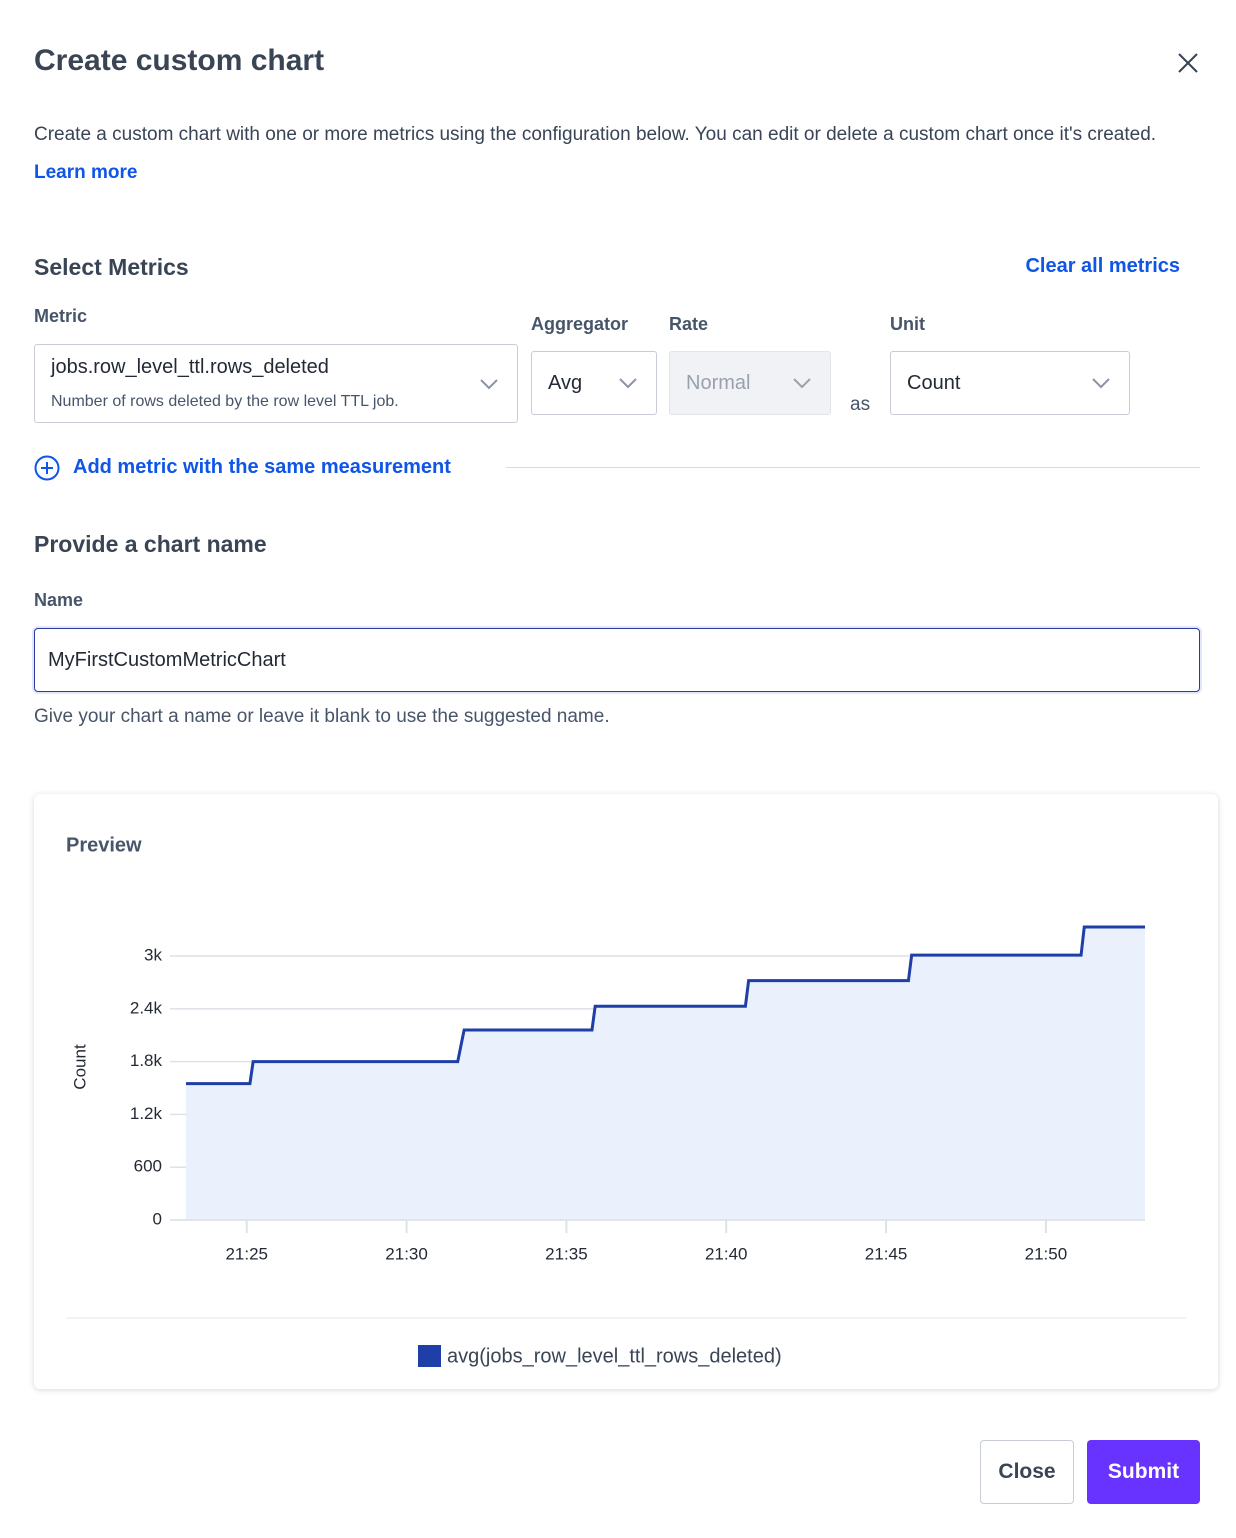 The height and width of the screenshot is (1538, 1236). Describe the element at coordinates (406, 1253) in the screenshot. I see `x-tick-label: 21:30` at that location.